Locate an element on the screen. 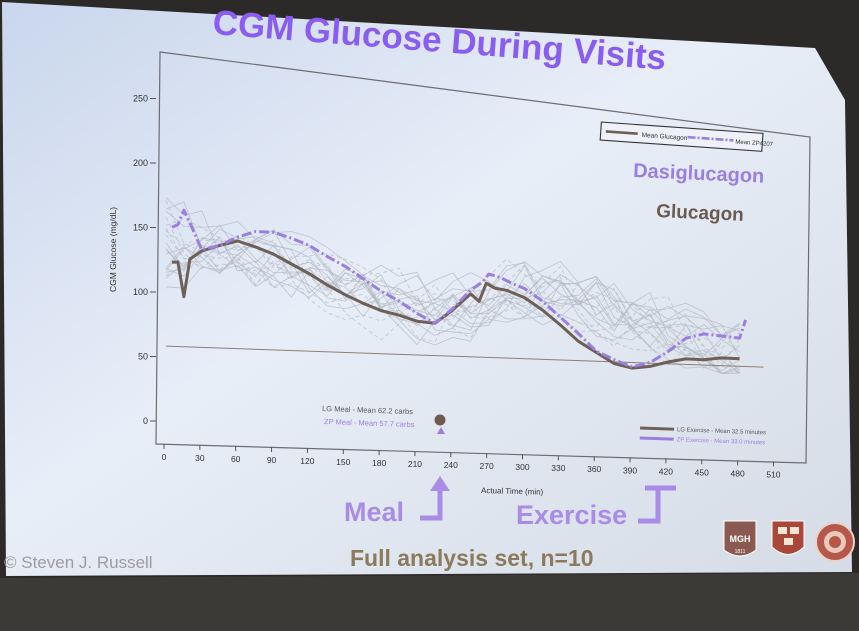  meal-marker-dot is located at coordinates (440, 420).